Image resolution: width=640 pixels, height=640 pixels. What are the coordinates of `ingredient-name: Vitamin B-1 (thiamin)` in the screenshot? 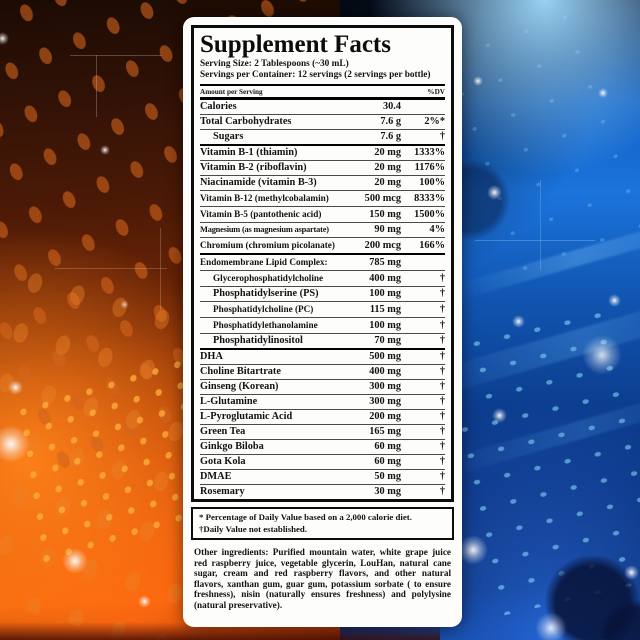 It's located at (249, 152).